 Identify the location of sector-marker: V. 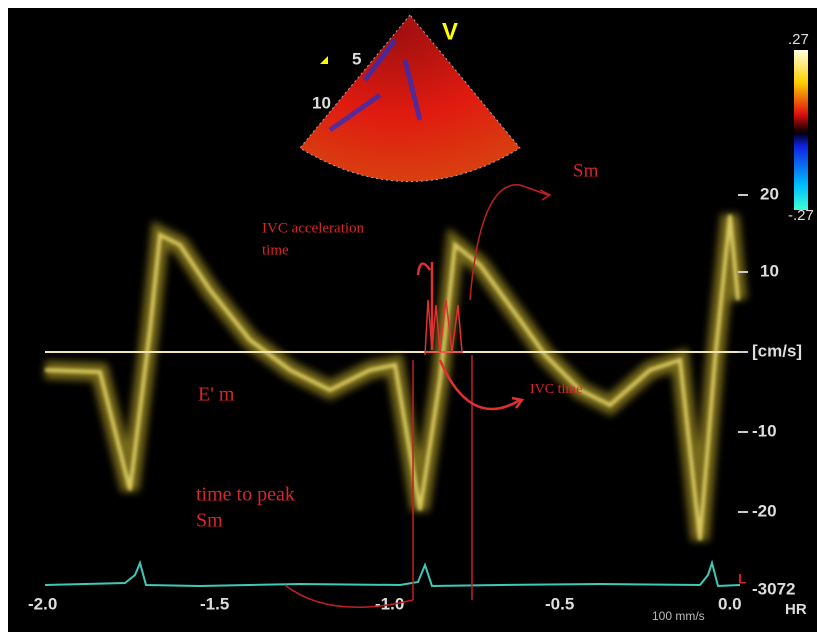
(450, 31).